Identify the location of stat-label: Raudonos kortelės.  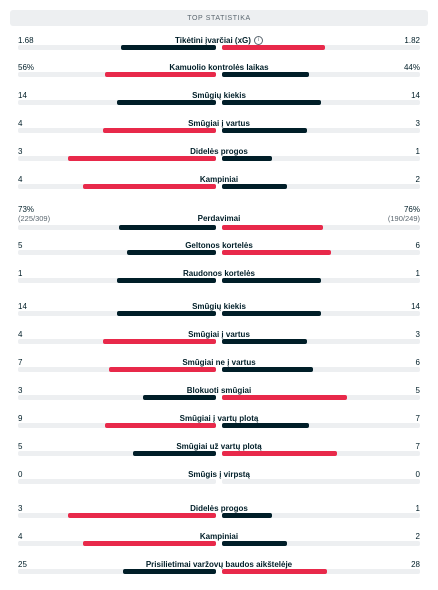
(219, 273).